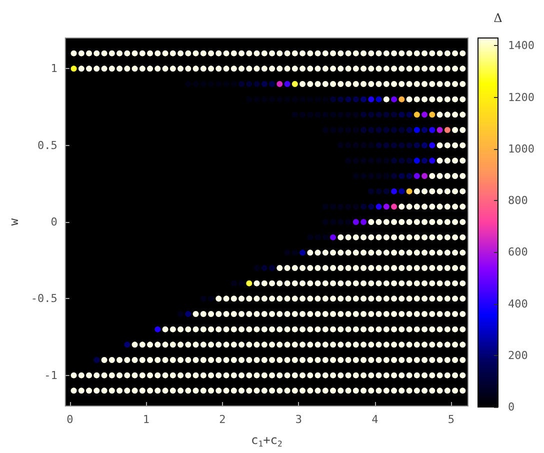 The image size is (544, 453). I want to click on color-bar-label: 1000, so click(521, 149).